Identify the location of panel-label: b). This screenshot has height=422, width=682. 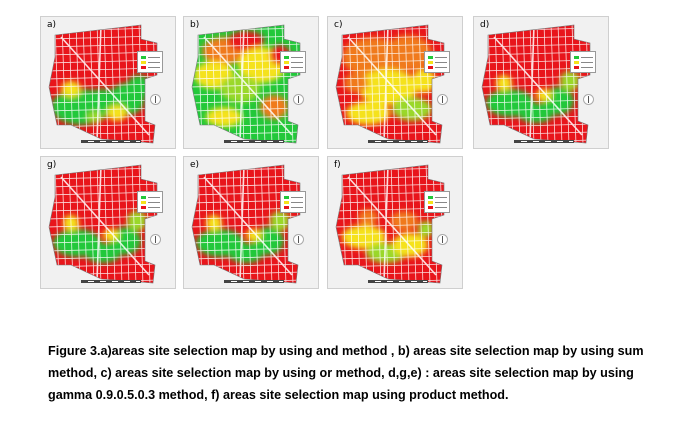
(195, 25).